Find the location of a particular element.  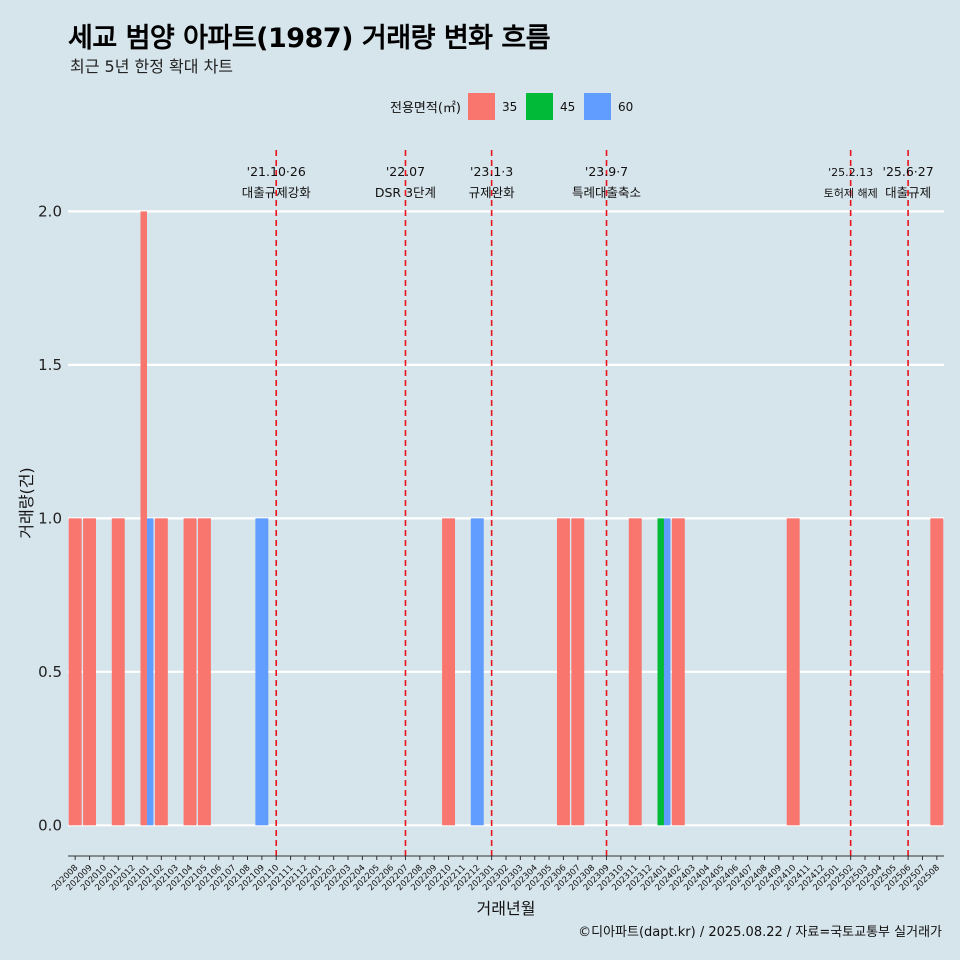

policy-label: 토허제 해제 is located at coordinates (851, 193).